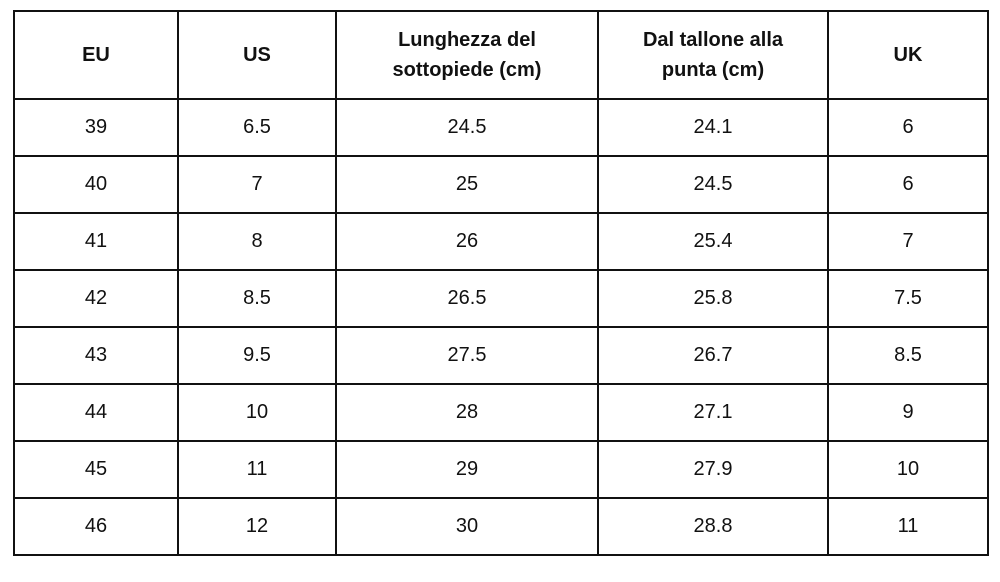 The height and width of the screenshot is (582, 1000). I want to click on table-cell: 44, so click(96, 412).